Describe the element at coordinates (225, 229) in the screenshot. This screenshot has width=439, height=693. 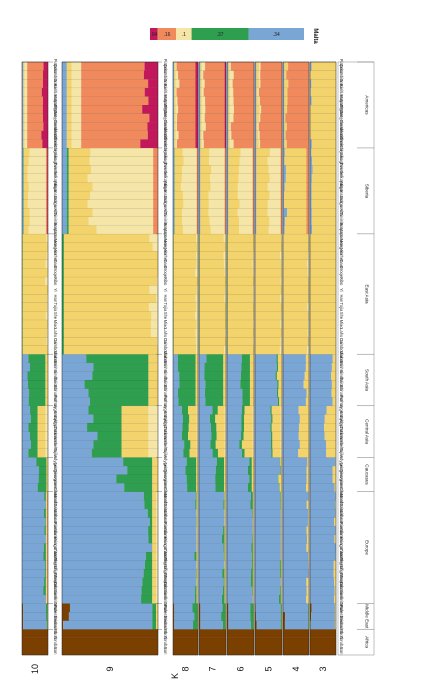
I see `bar-k7-Buryats-c6` at that location.